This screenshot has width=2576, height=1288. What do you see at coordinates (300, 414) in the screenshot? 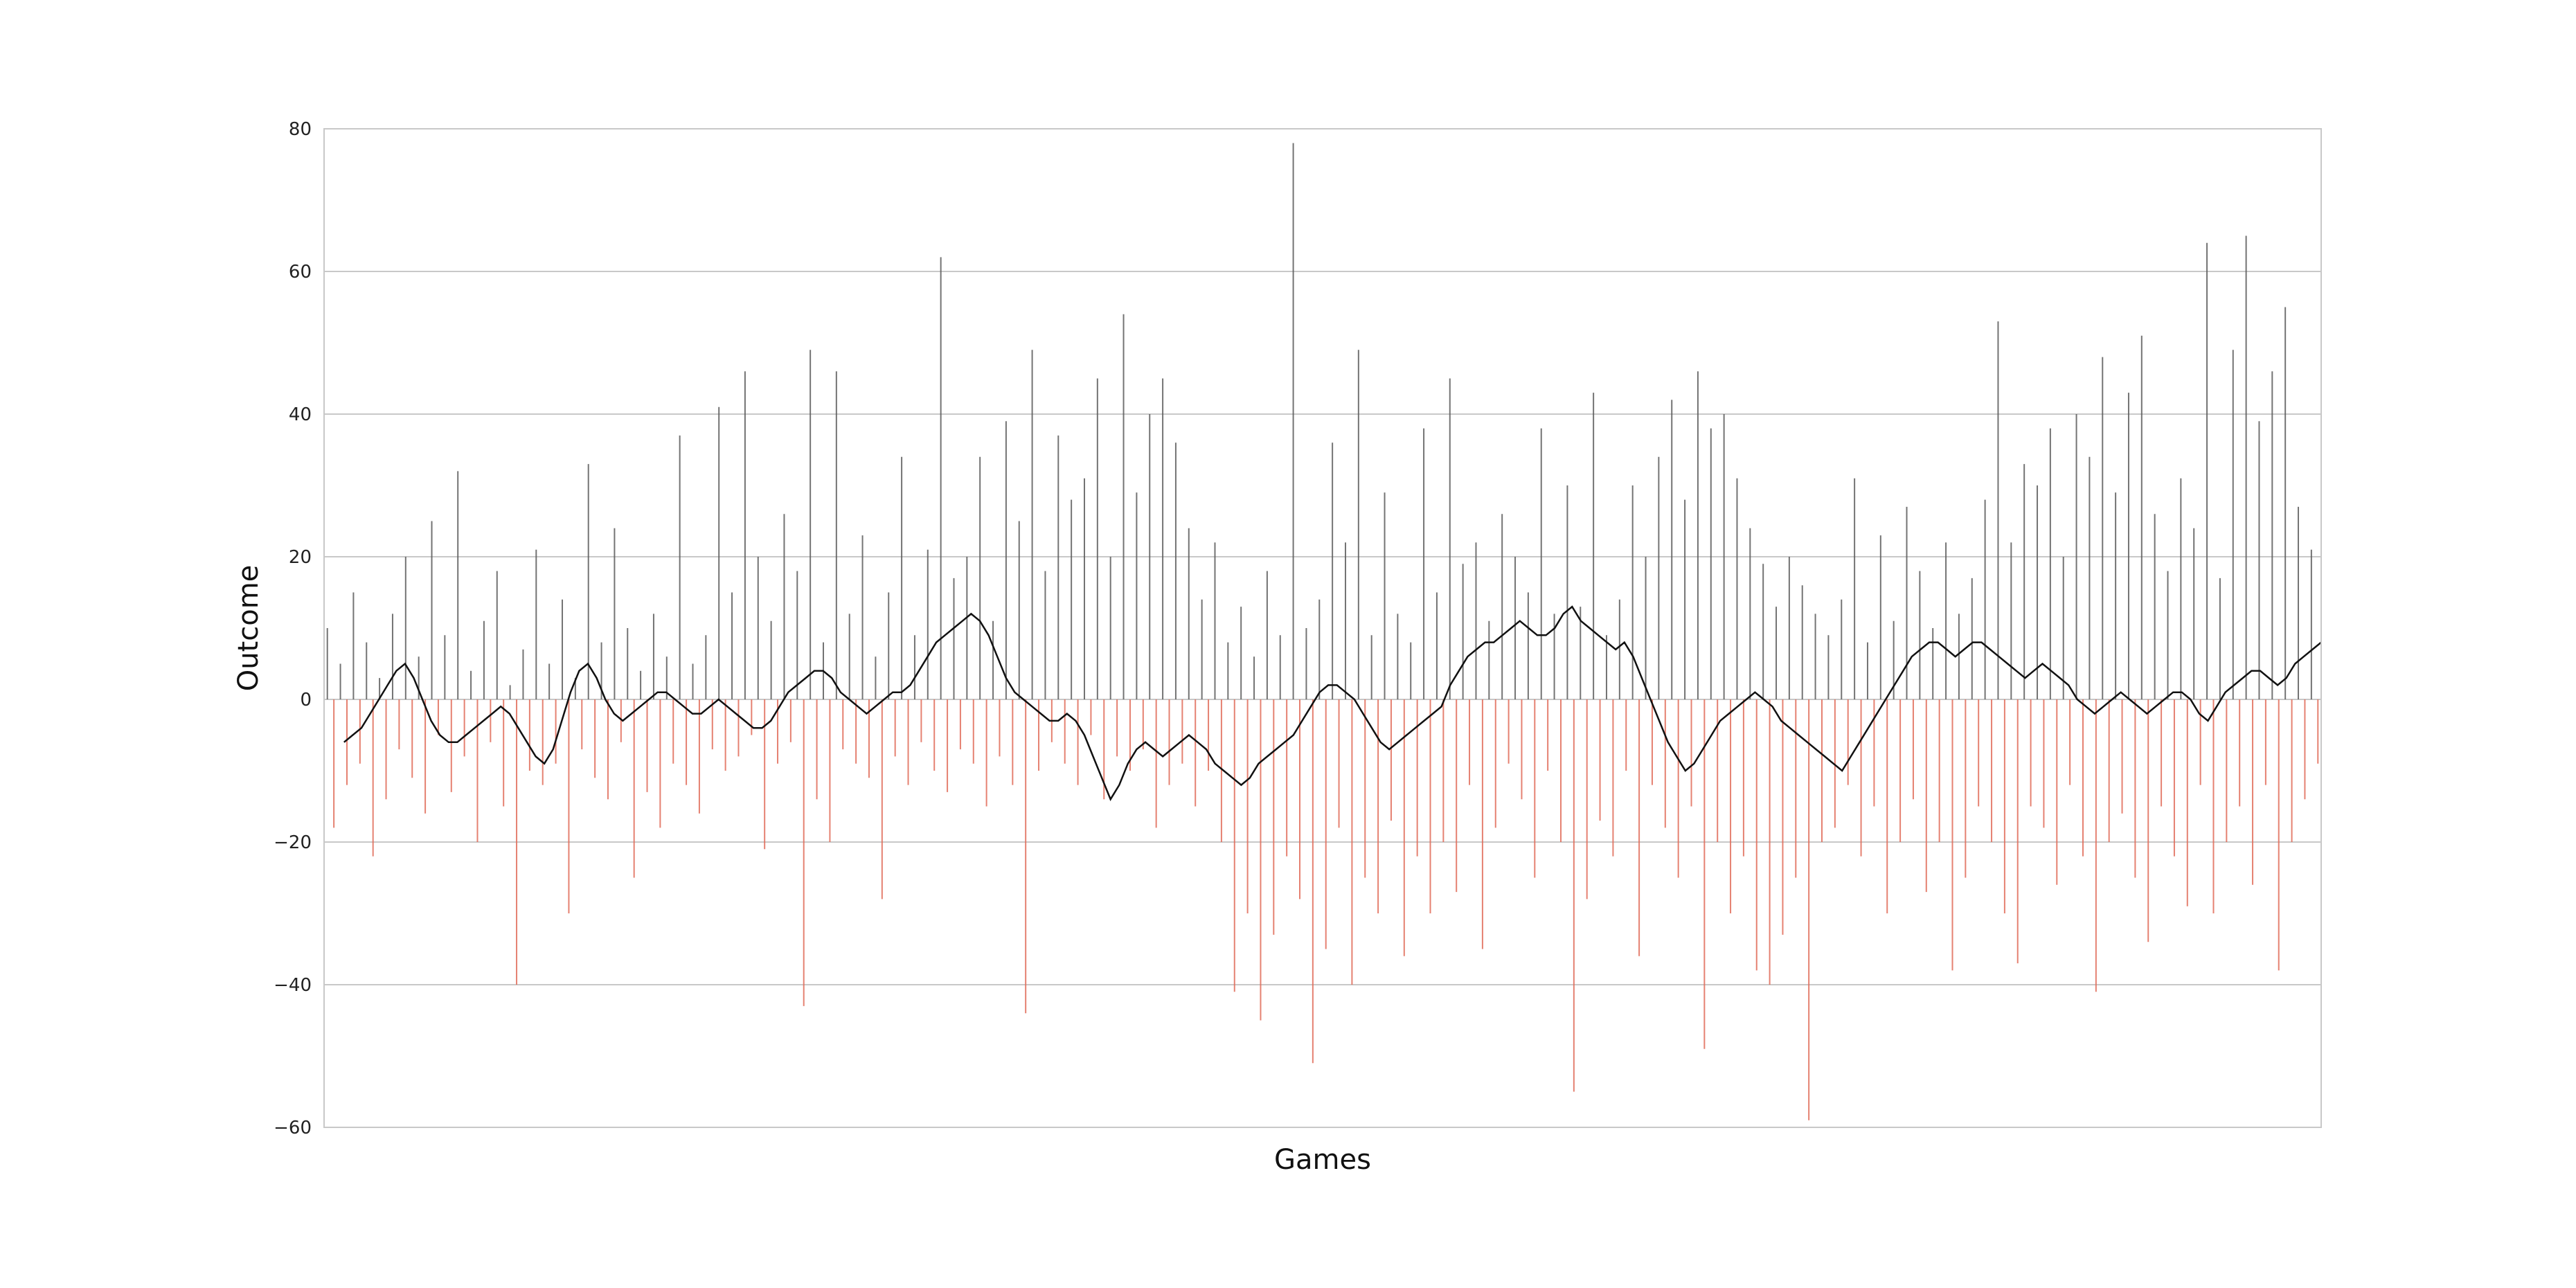
I see `y-tick-label: 40` at bounding box center [300, 414].